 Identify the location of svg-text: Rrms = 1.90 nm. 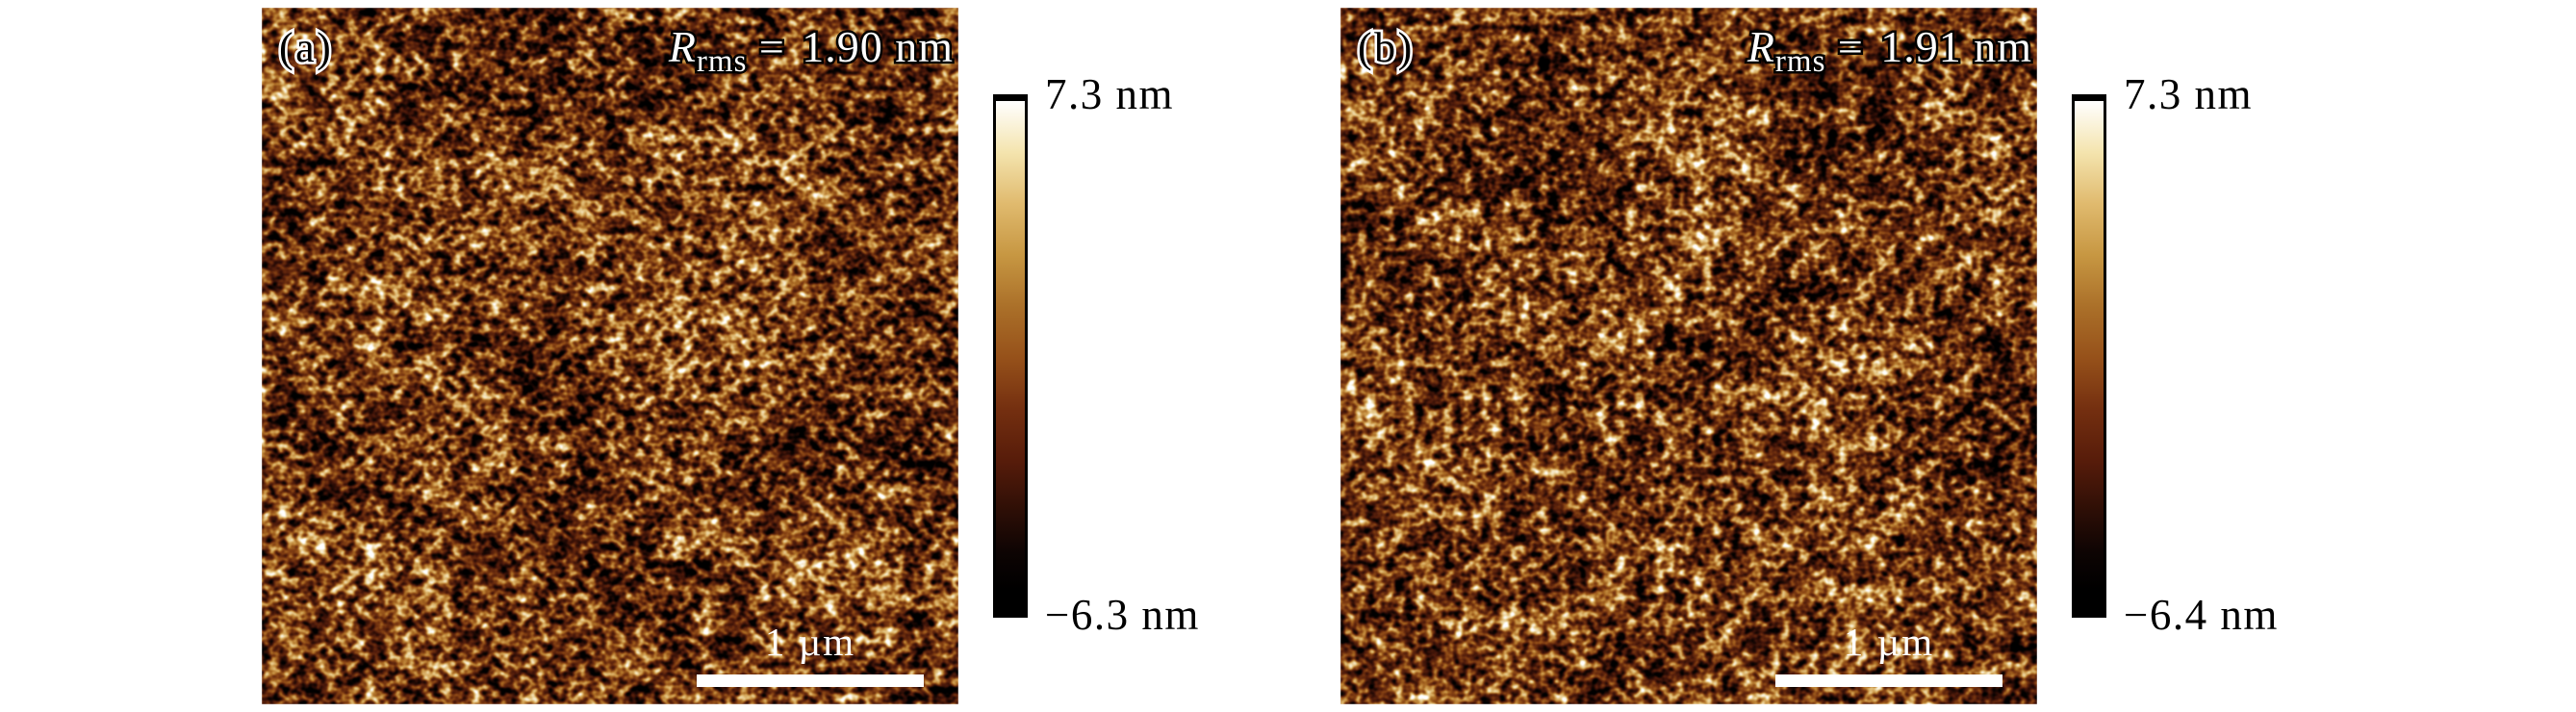
(811, 51).